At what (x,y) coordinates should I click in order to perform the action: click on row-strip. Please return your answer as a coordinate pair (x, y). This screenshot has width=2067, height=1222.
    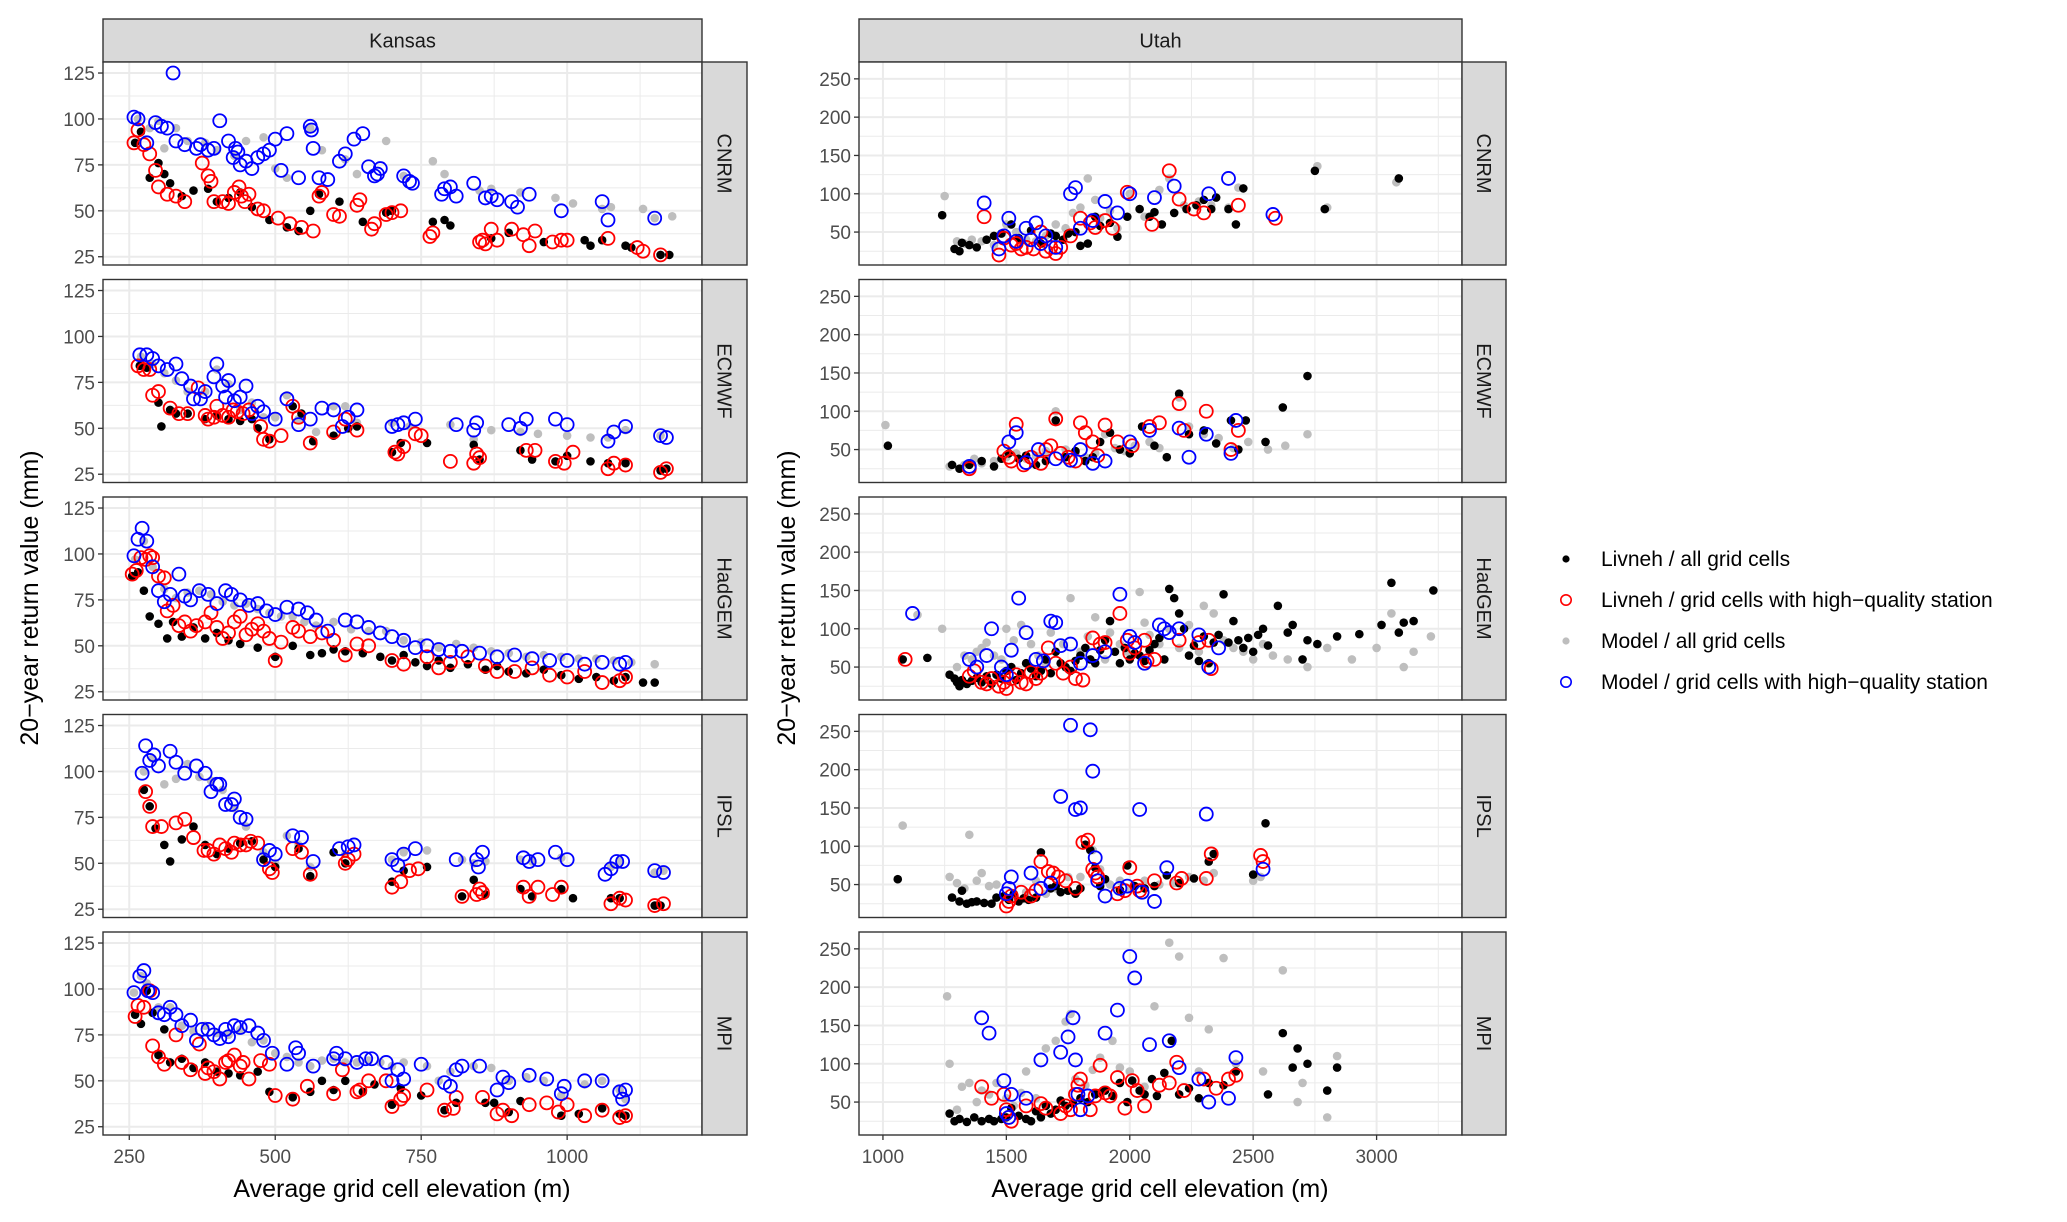
    Looking at the image, I should click on (724, 381).